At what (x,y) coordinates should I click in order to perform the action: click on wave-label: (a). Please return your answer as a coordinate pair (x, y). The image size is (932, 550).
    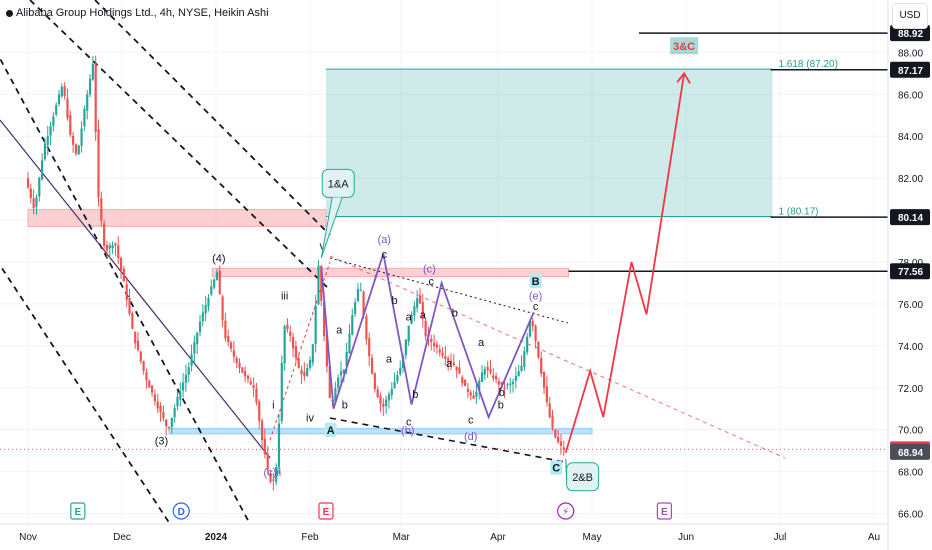
    Looking at the image, I should click on (384, 240).